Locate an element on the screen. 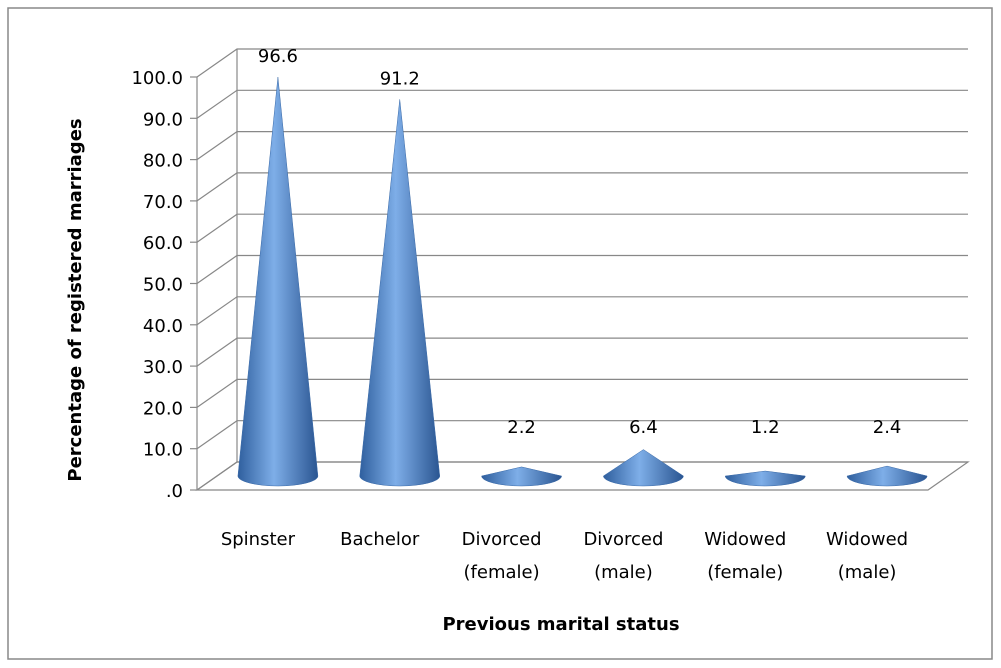 The height and width of the screenshot is (668, 1001). y-tick-label: 30.0 is located at coordinates (163, 367).